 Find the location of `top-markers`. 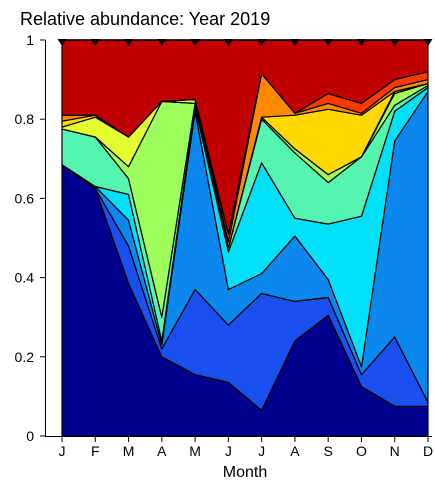

top-markers is located at coordinates (245, 42).